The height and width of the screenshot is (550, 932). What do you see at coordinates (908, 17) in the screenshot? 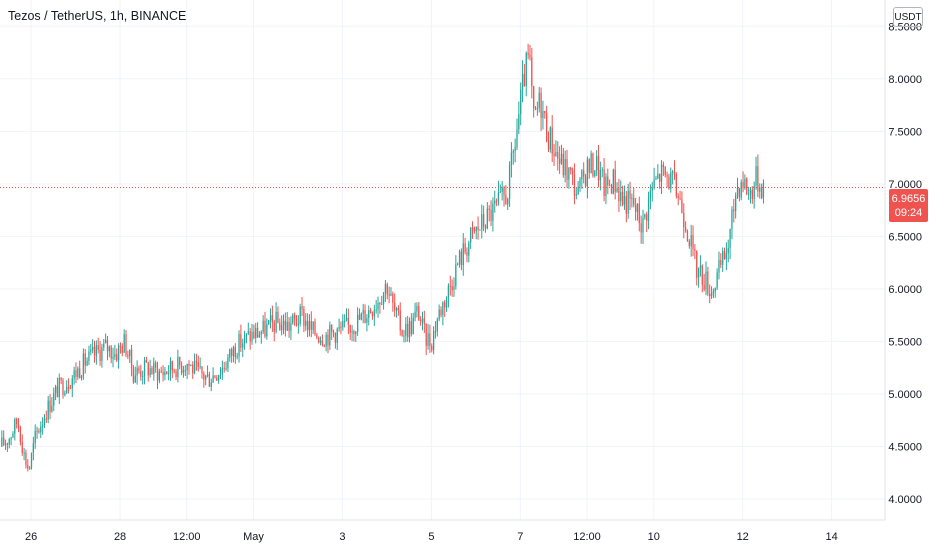
I see `currency-button: USDT` at bounding box center [908, 17].